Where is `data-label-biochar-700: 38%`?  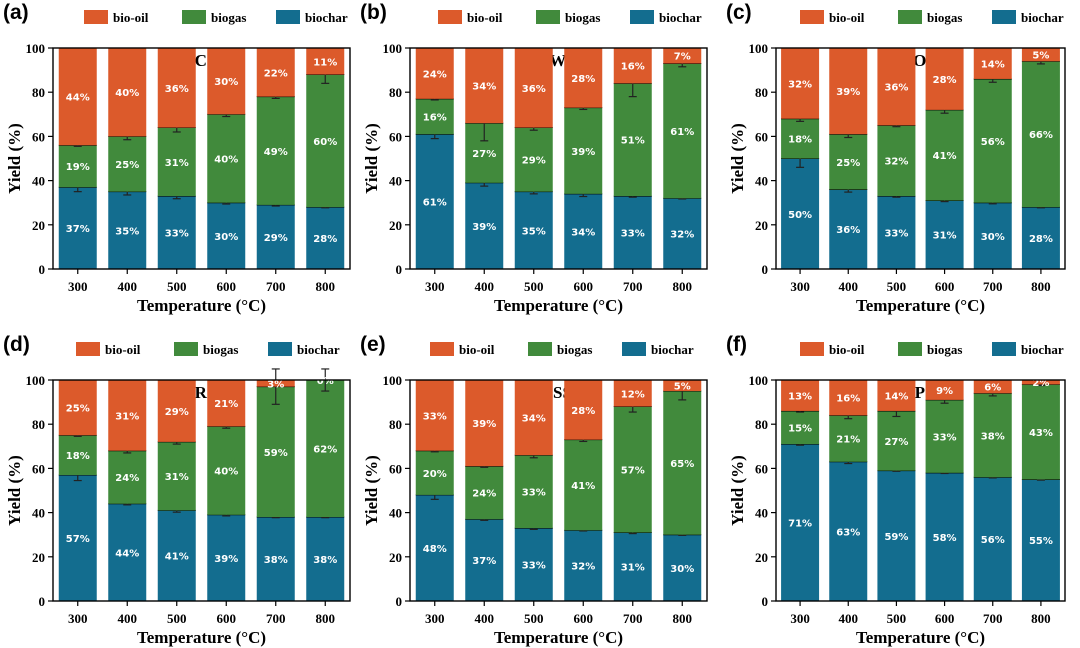 data-label-biochar-700: 38% is located at coordinates (276, 560).